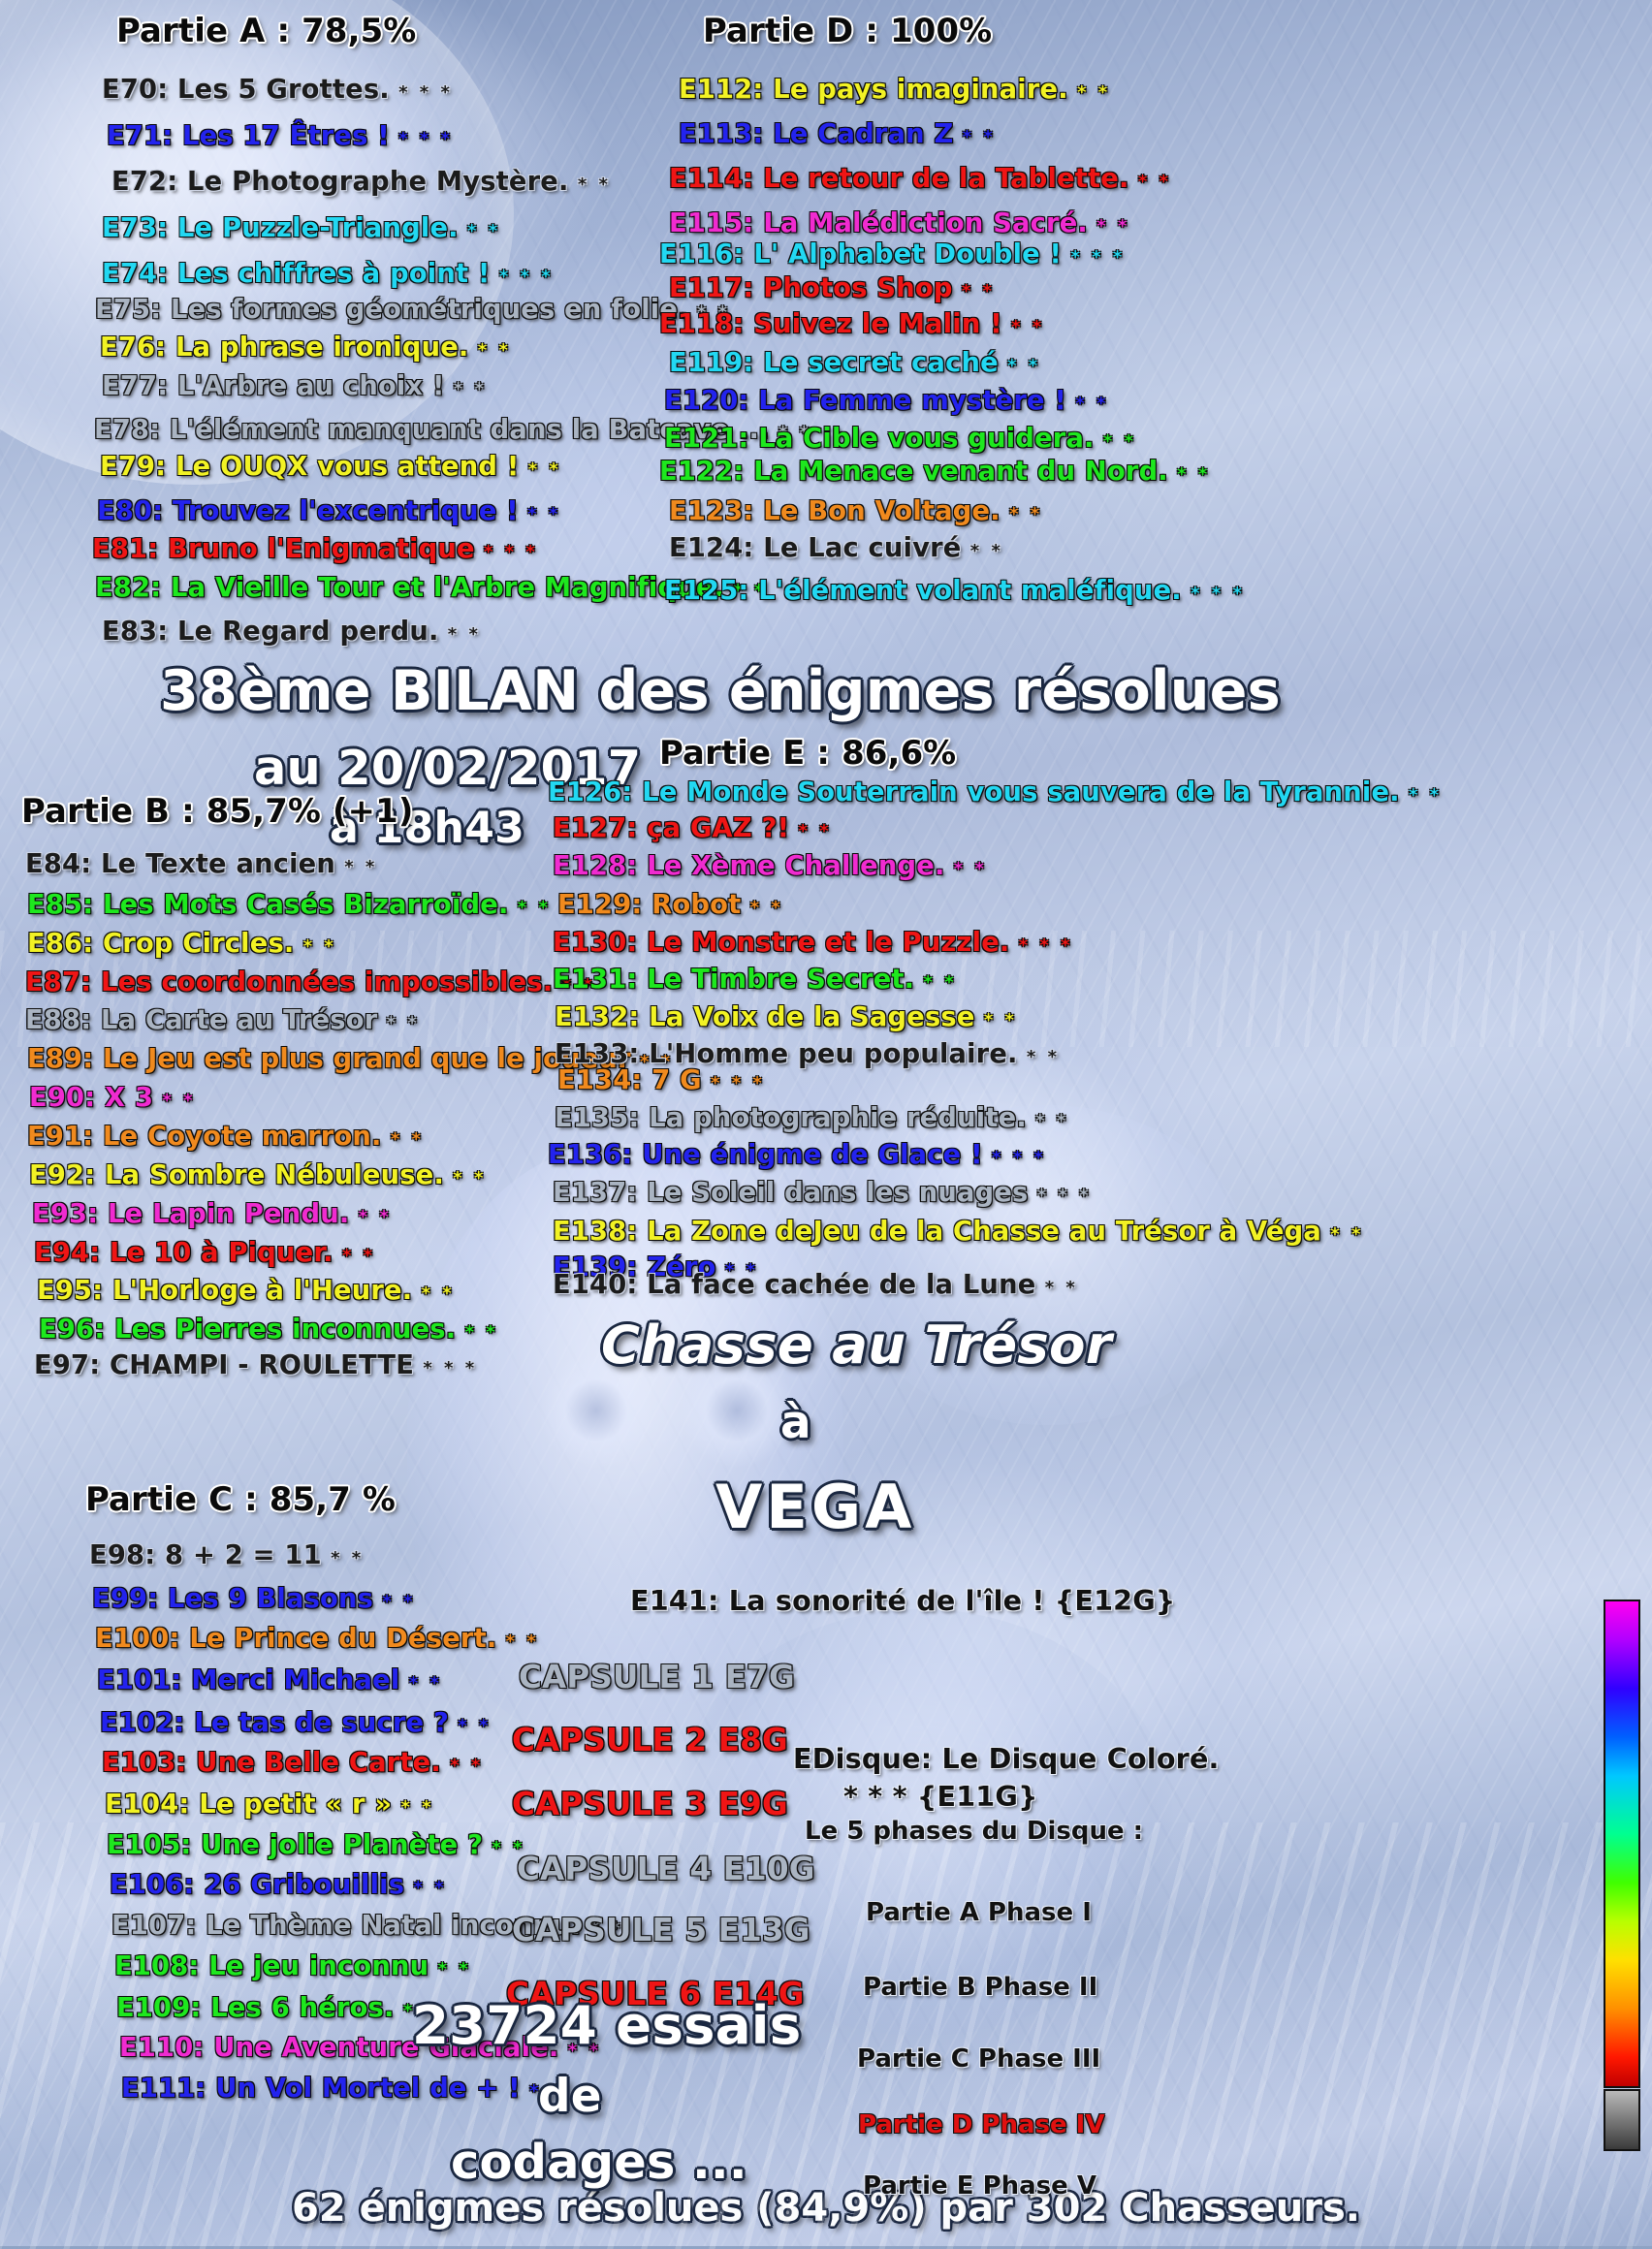  What do you see at coordinates (223, 1020) in the screenshot?
I see `enigma-item: E88: La Carte au Trésor * *` at bounding box center [223, 1020].